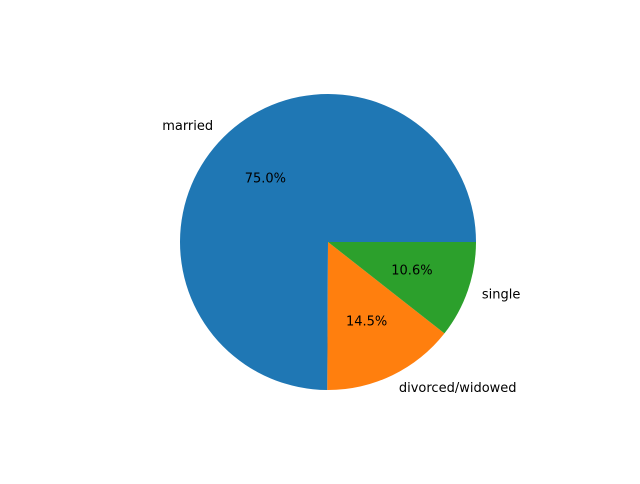 The image size is (640, 484). I want to click on pie-slice-category-label: single, so click(501, 295).